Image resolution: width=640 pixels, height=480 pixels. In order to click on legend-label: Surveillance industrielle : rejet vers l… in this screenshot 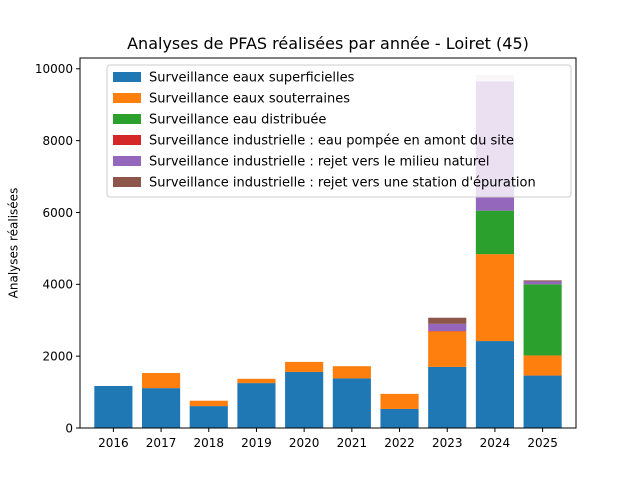, I will do `click(319, 162)`.